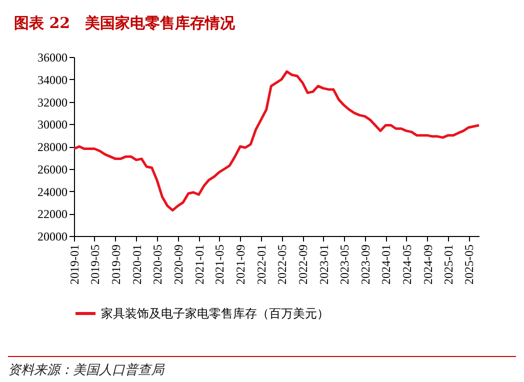 Image resolution: width=524 pixels, height=382 pixels. I want to click on x-tick-label: 2024-09, so click(427, 264).